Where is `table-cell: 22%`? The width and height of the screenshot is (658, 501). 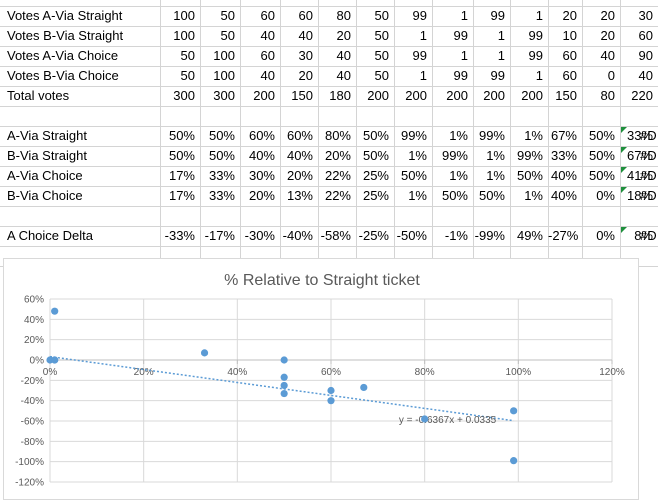 table-cell: 22% is located at coordinates (337, 175).